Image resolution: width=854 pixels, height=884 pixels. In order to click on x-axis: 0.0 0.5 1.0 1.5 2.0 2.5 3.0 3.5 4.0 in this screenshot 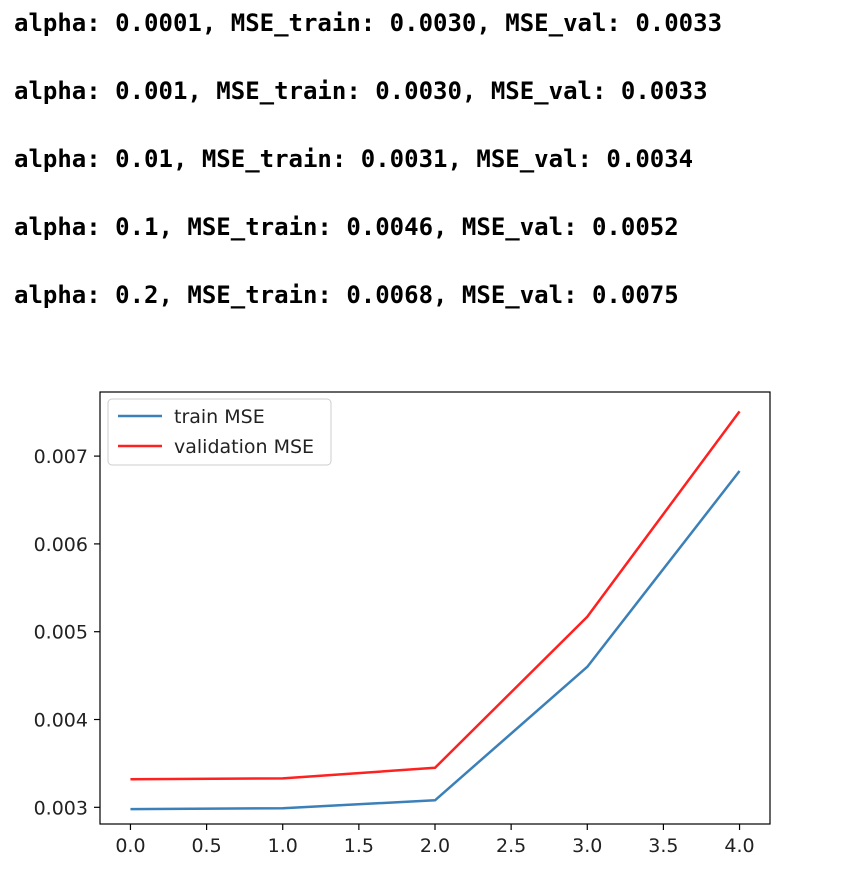, I will do `click(435, 840)`.